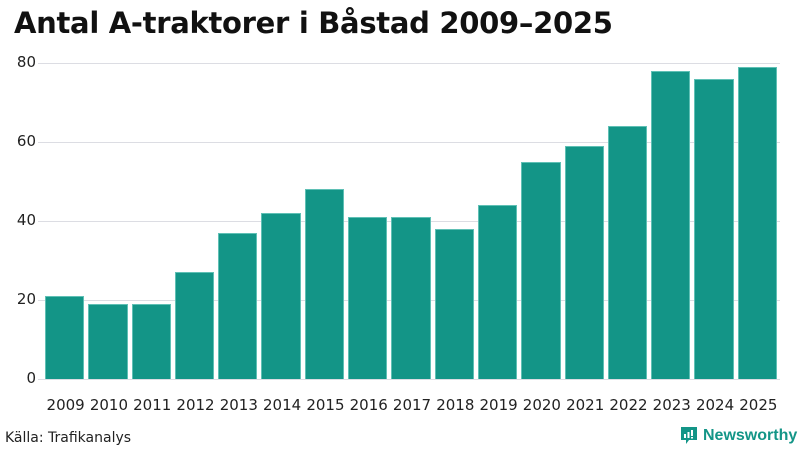 This screenshot has width=800, height=450. Describe the element at coordinates (26, 299) in the screenshot. I see `y-tick-label: 20` at that location.